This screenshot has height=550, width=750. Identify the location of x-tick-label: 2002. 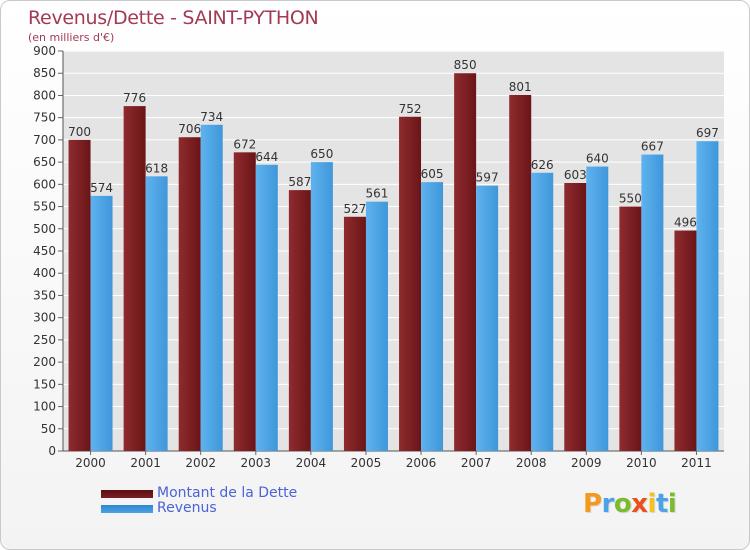
(200, 463).